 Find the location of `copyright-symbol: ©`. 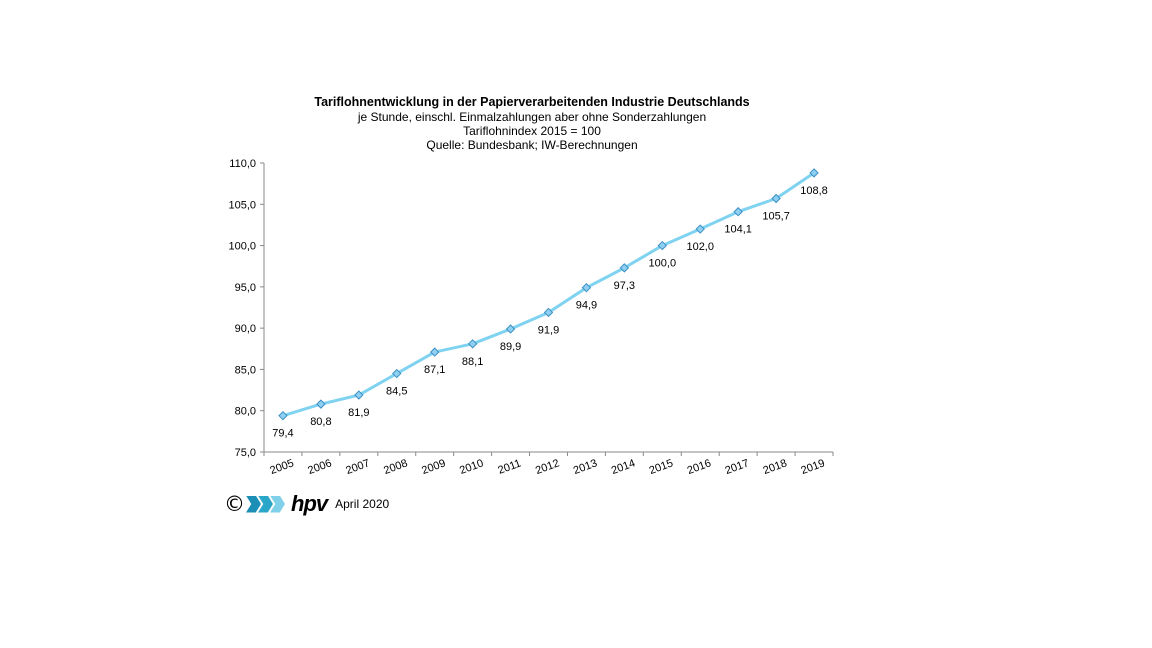

copyright-symbol: © is located at coordinates (234, 504).